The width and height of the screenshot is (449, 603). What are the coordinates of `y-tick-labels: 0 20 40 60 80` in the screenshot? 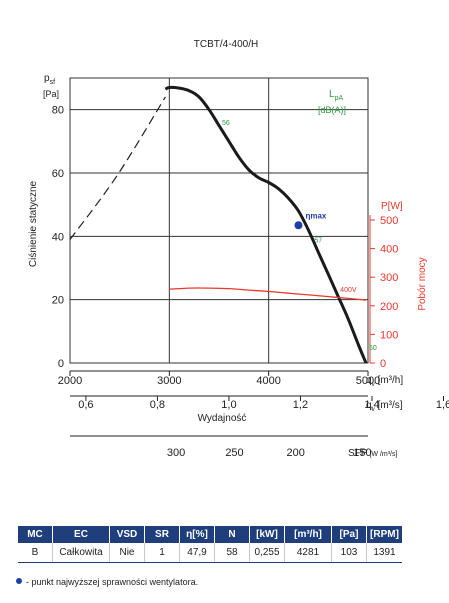 It's located at (58, 237).